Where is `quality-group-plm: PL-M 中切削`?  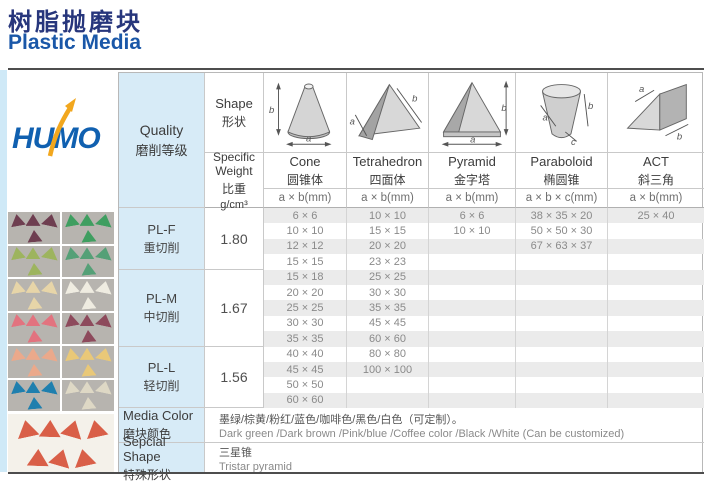 quality-group-plm: PL-M 中切削 is located at coordinates (162, 308).